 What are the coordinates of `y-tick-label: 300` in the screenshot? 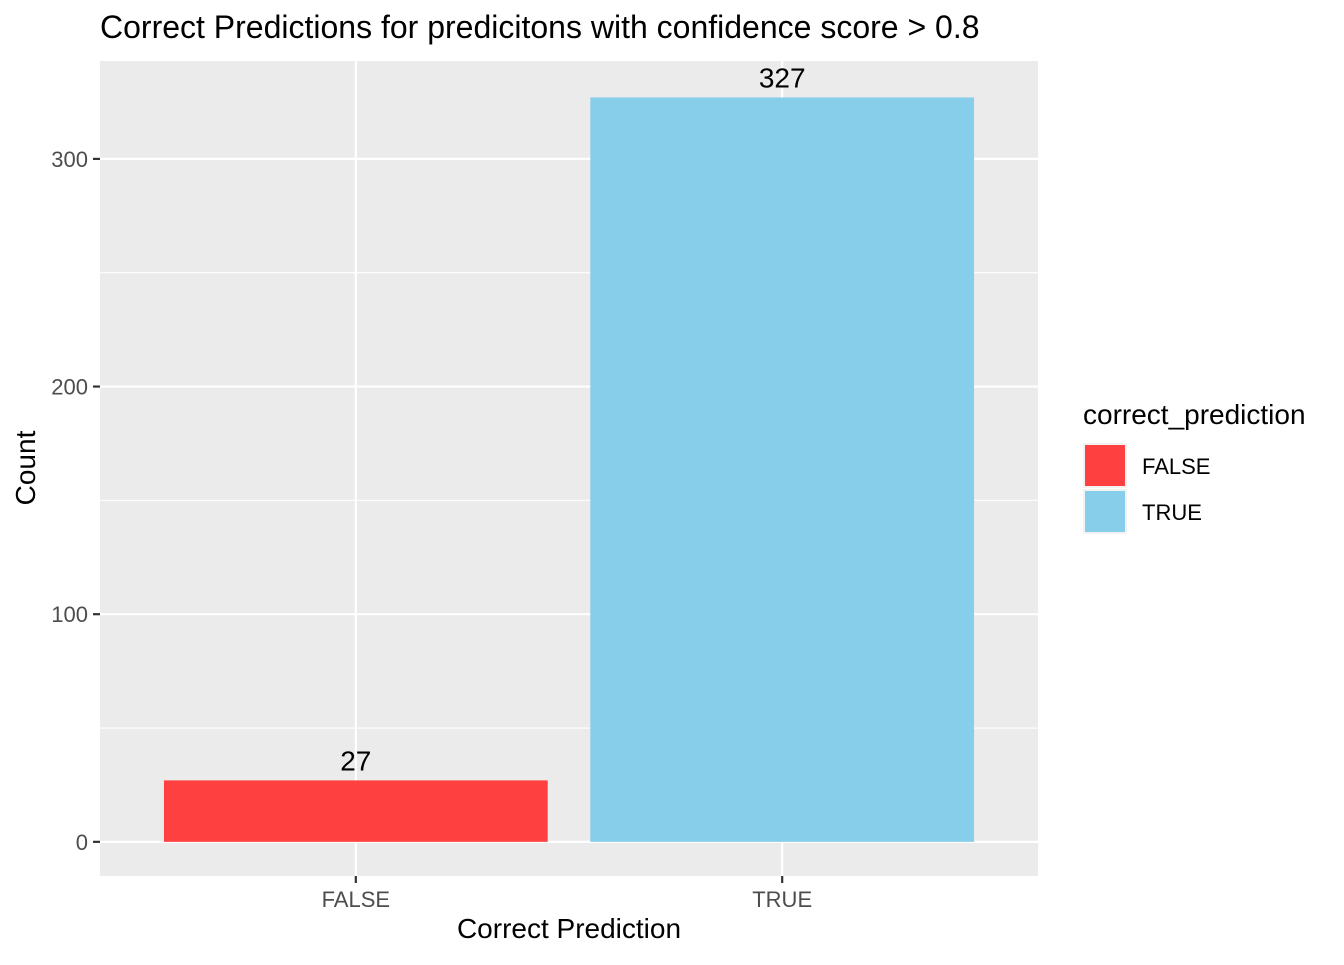 It's located at (69, 159).